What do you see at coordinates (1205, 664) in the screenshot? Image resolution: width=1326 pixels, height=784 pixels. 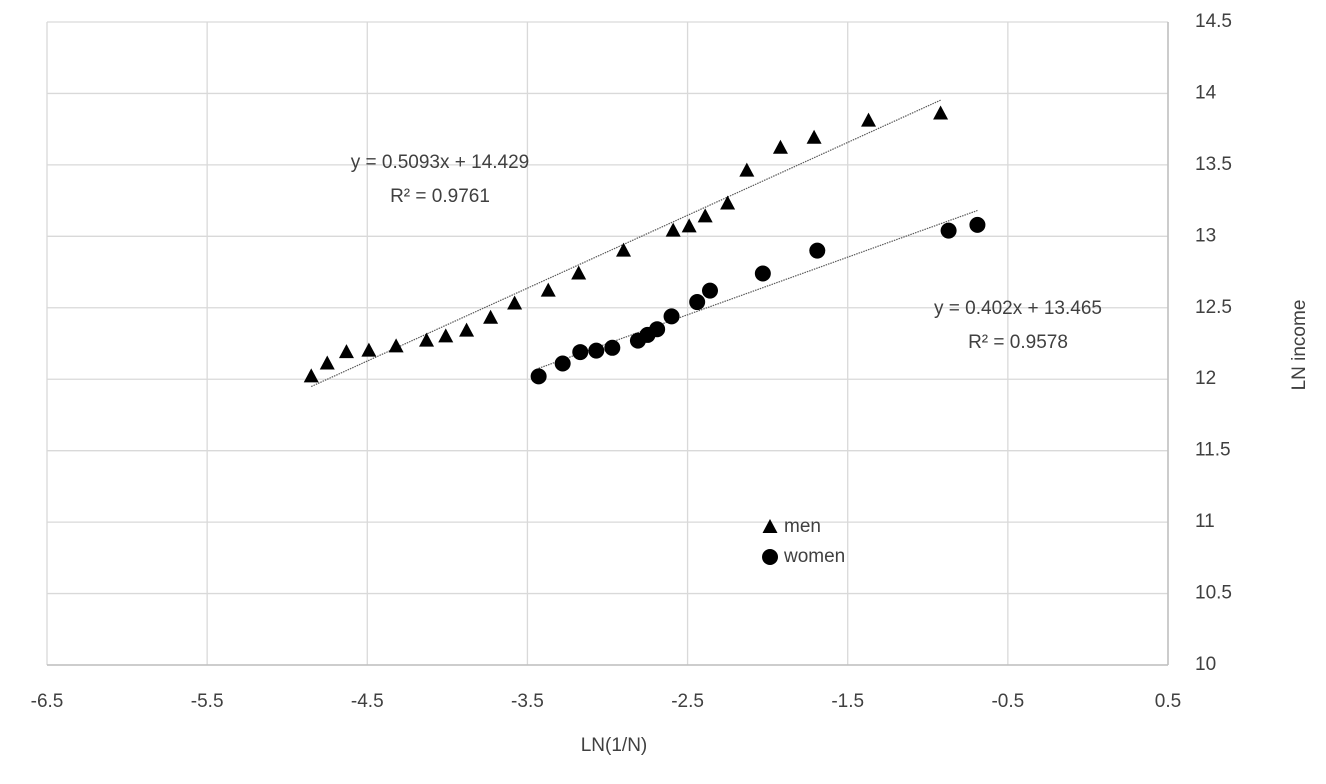 I see `y-tick-label: 10` at bounding box center [1205, 664].